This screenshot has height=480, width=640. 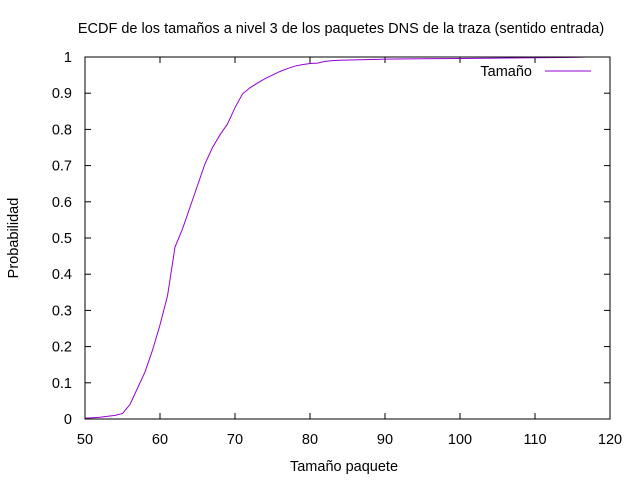 What do you see at coordinates (506, 72) in the screenshot?
I see `legend-label: Tamaño` at bounding box center [506, 72].